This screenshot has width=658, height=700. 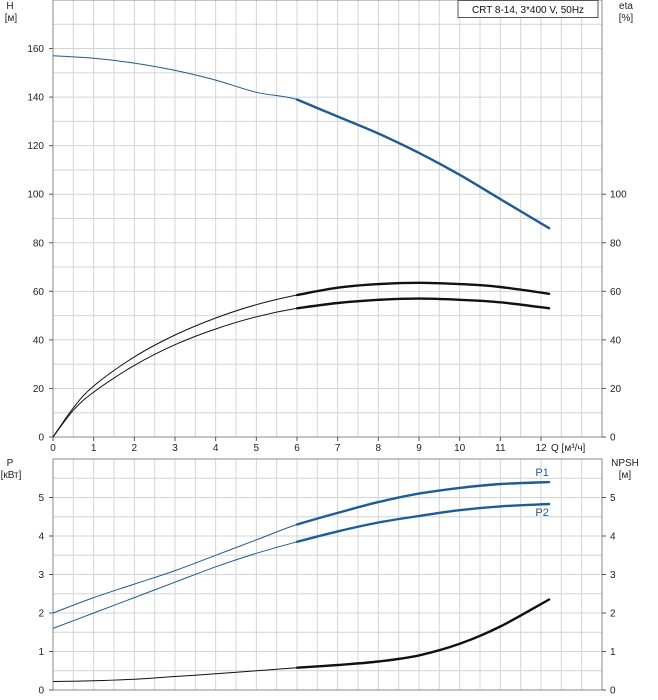 I want to click on curve-eta-upper-duty, so click(x=423, y=289).